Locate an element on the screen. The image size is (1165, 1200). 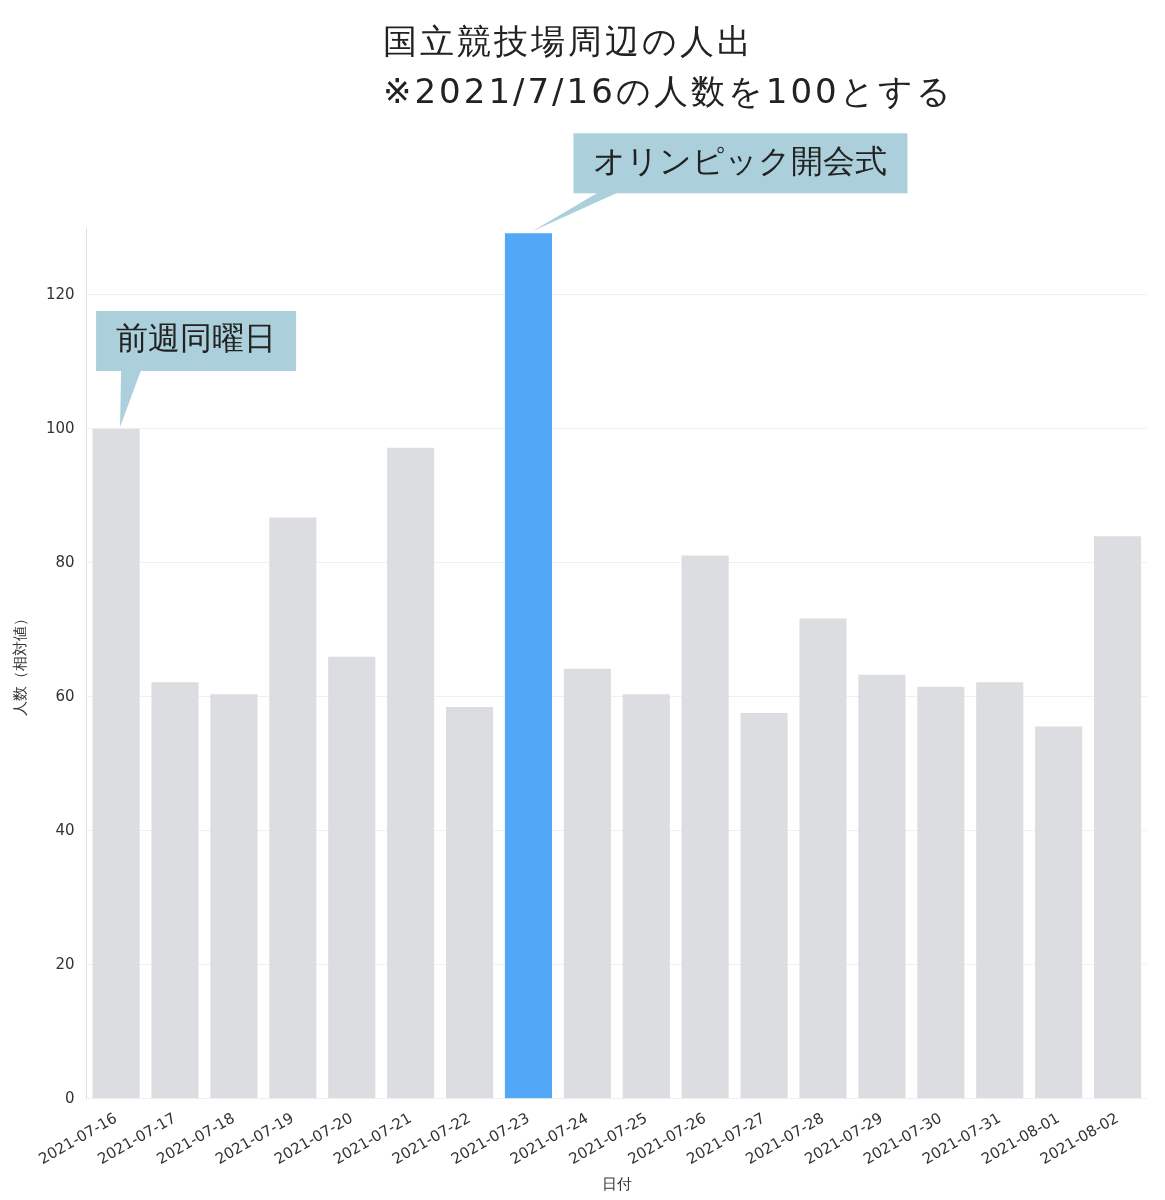
chart-title: 国立競技場周辺の人出 is located at coordinates (569, 41).